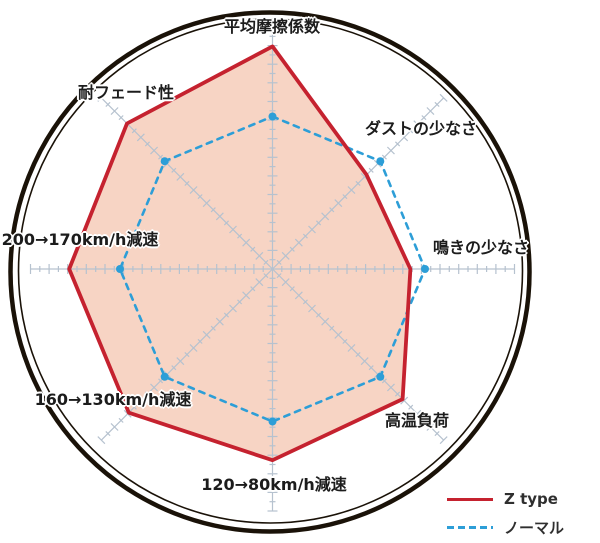  I want to click on axis-label-5: 160→130km/h減速, so click(113, 400).